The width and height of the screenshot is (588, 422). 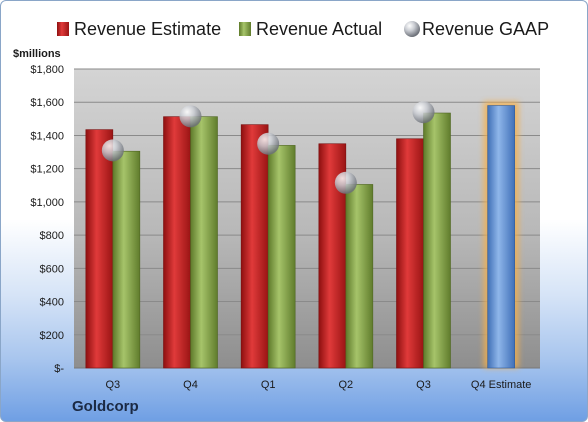 What do you see at coordinates (47, 203) in the screenshot?
I see `y-tick-label: $1,000` at bounding box center [47, 203].